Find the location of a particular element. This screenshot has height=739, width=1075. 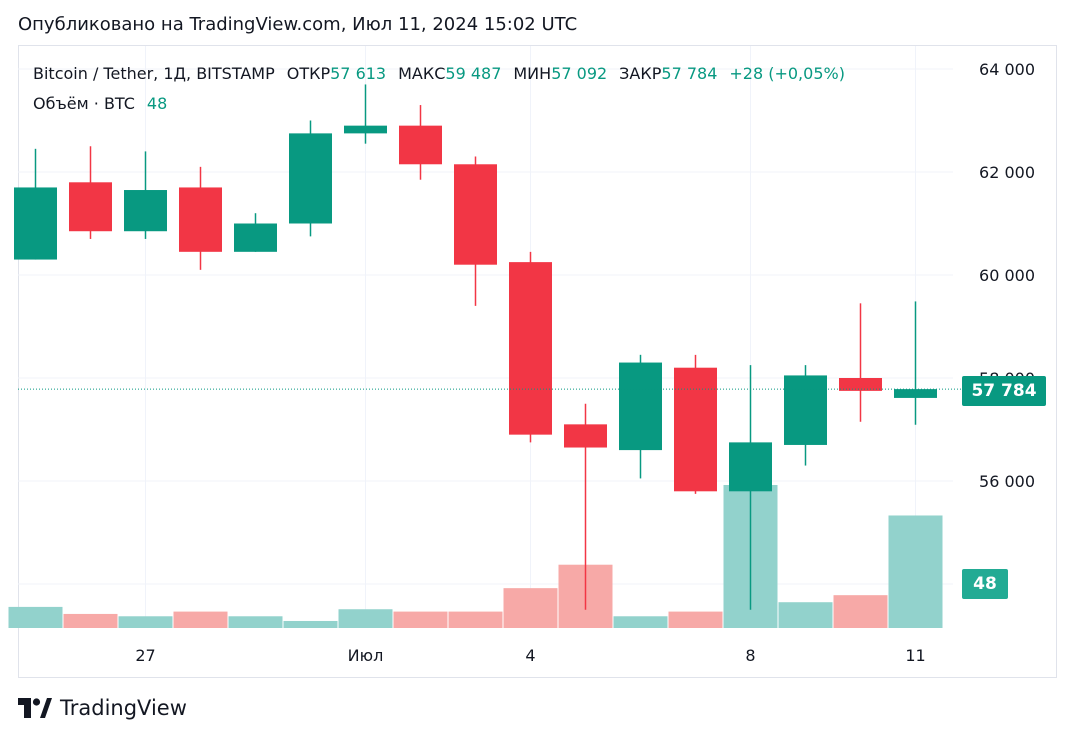

last-volume-badge: 48 is located at coordinates (985, 584).